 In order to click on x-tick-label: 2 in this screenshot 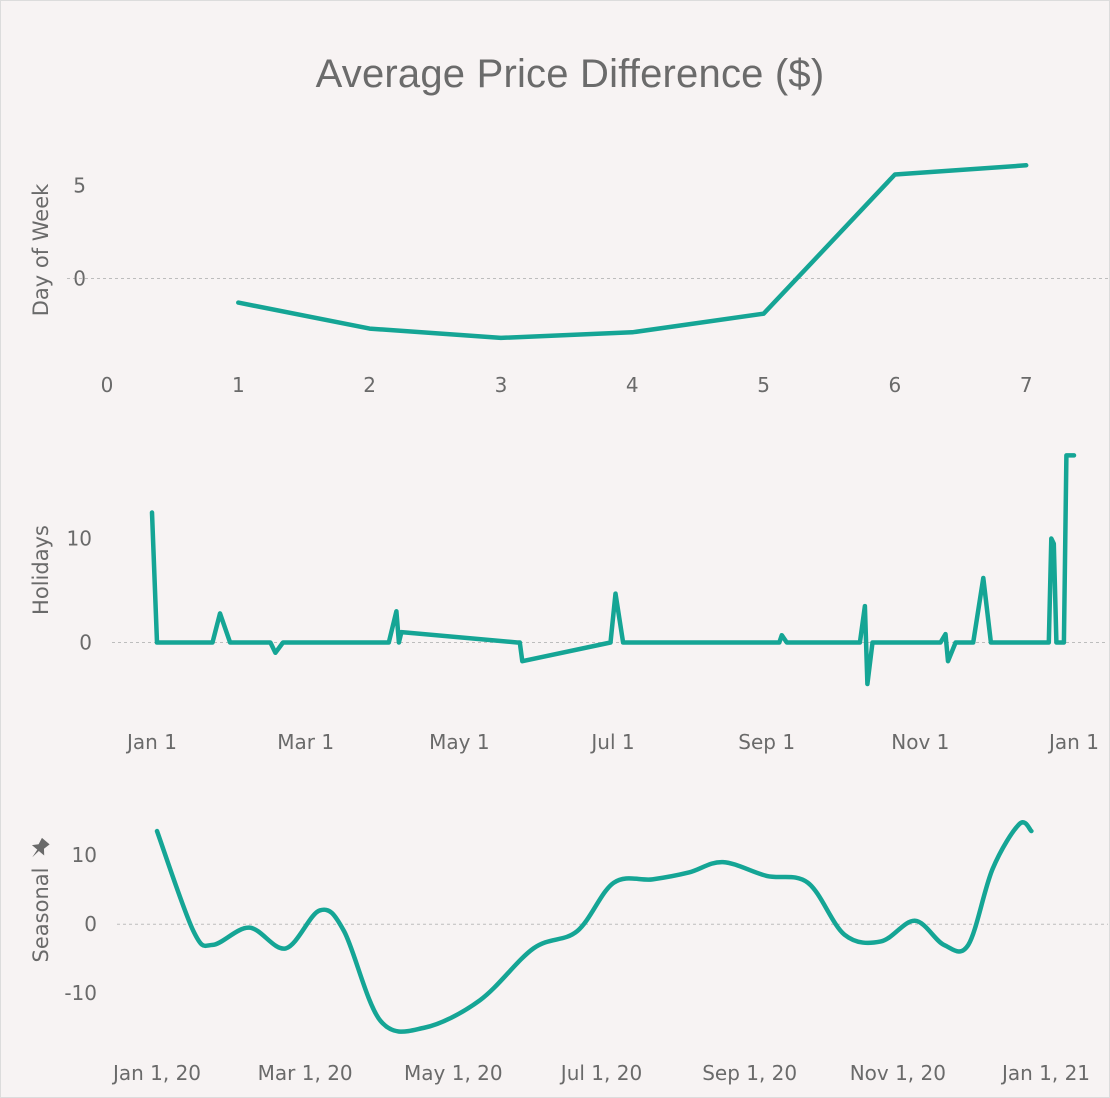, I will do `click(369, 385)`.